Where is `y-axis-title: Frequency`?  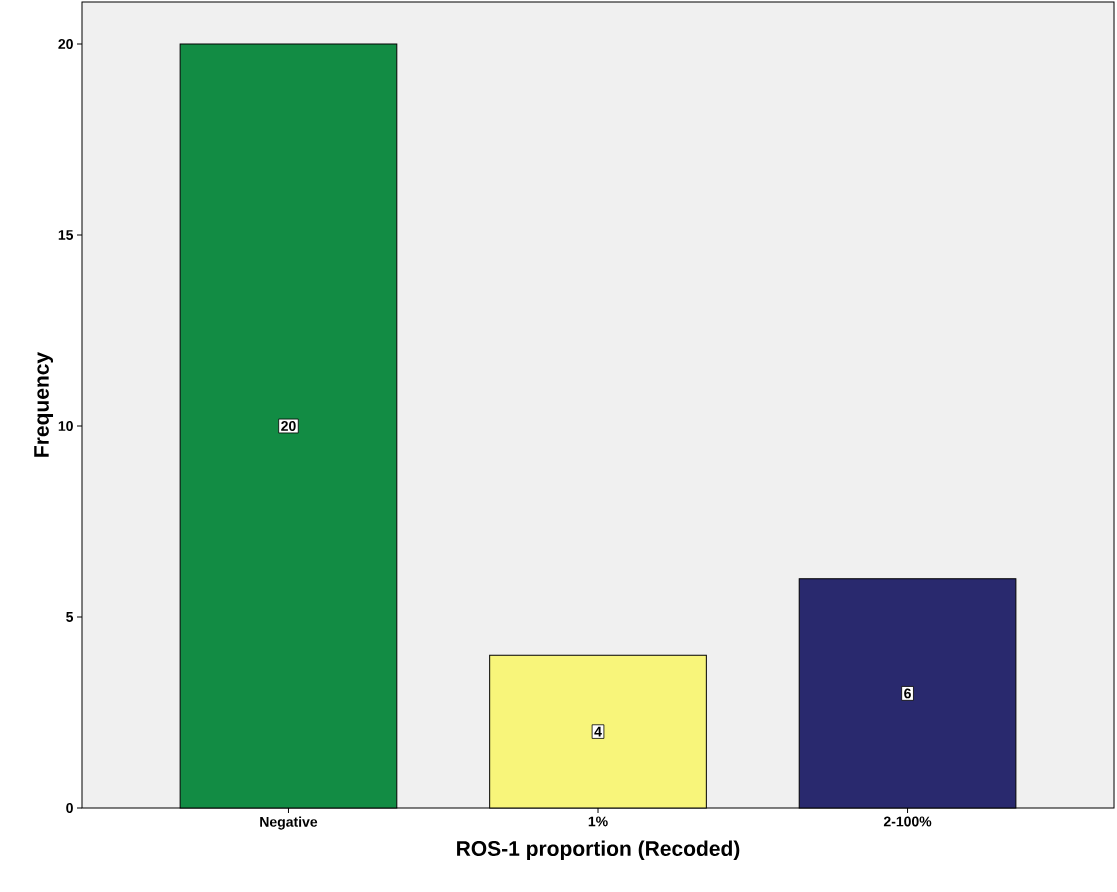 y-axis-title: Frequency is located at coordinates (44, 404).